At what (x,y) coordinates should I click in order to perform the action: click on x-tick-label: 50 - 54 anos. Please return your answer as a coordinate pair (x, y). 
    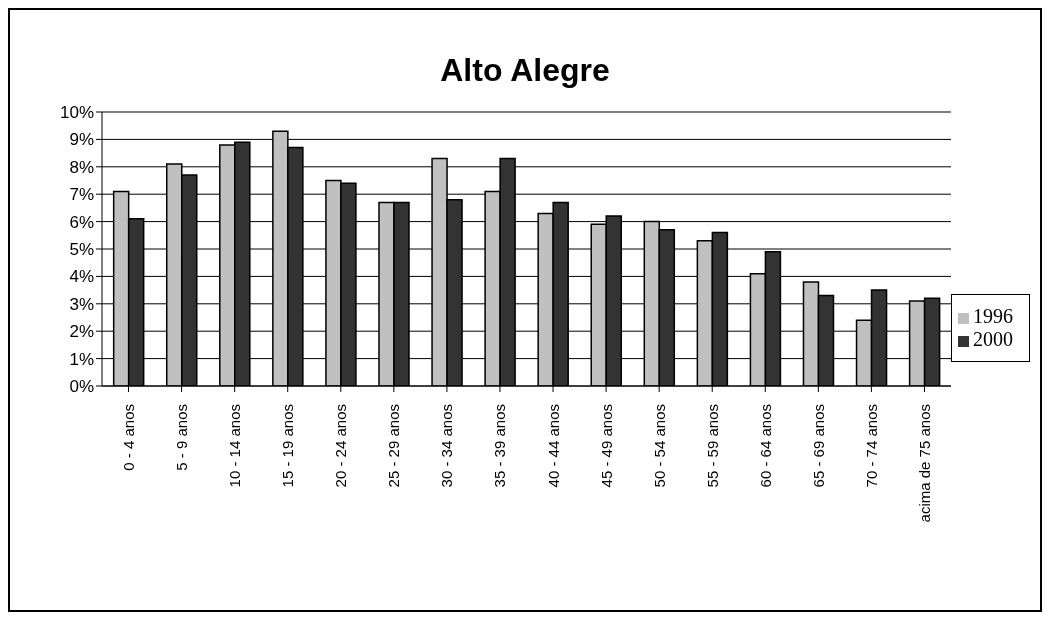
    Looking at the image, I should click on (659, 446).